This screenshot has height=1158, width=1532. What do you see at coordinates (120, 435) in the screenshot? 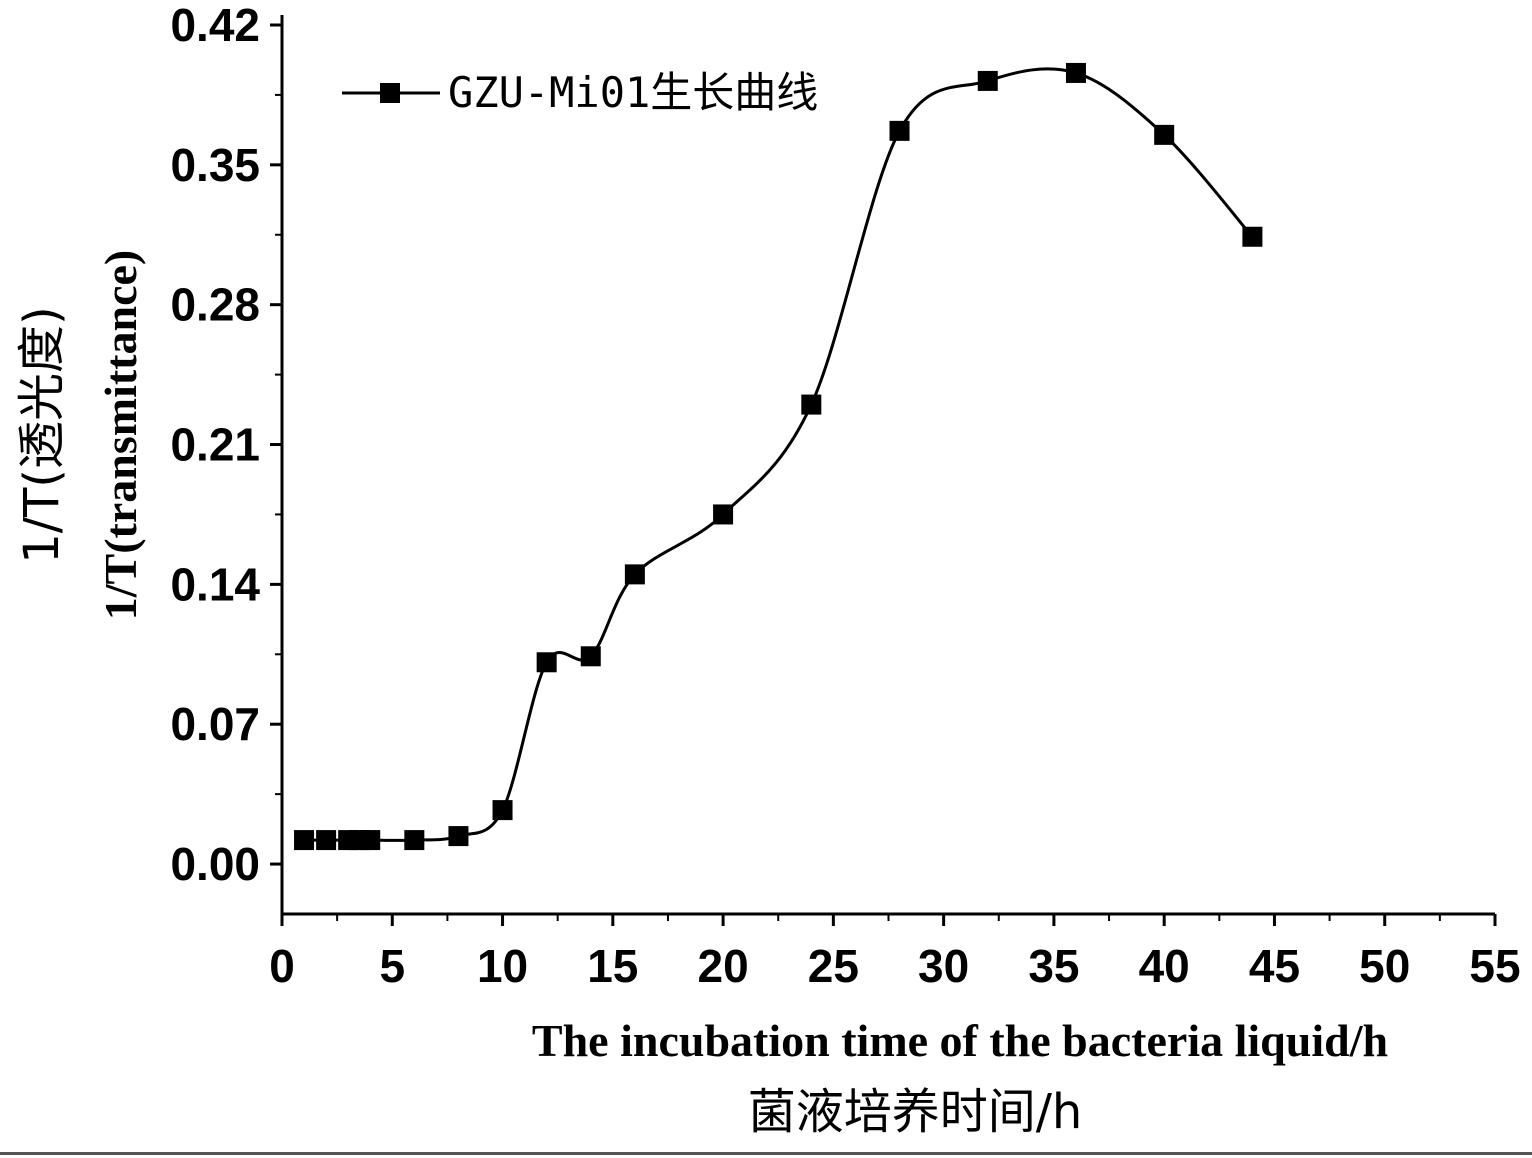
I see `y-axis-title-en: 1/T(transmittance)` at bounding box center [120, 435].